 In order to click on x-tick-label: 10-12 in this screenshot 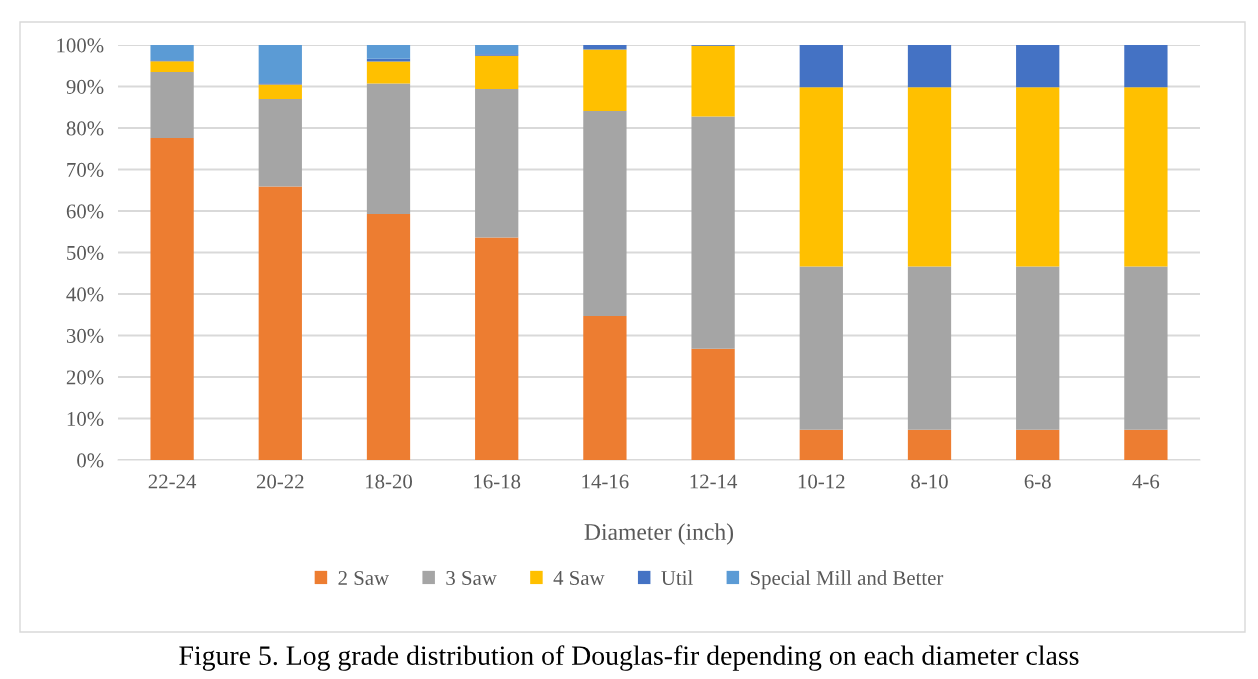, I will do `click(821, 481)`.